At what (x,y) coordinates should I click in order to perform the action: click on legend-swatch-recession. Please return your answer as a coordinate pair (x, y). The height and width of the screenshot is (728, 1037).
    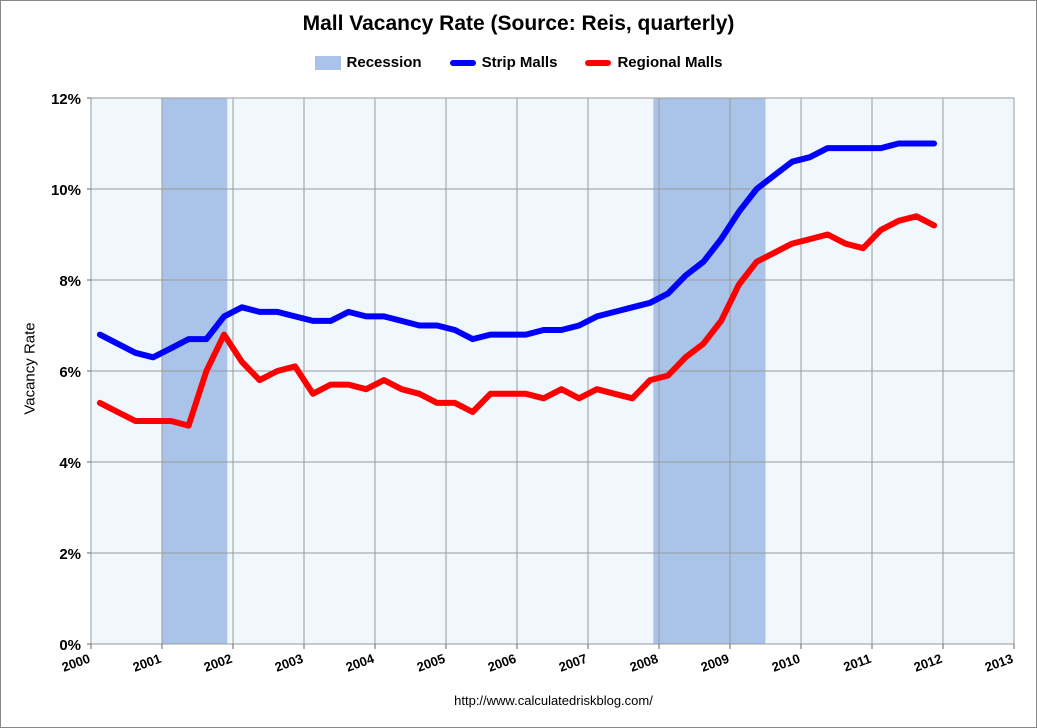
    Looking at the image, I should click on (327, 62).